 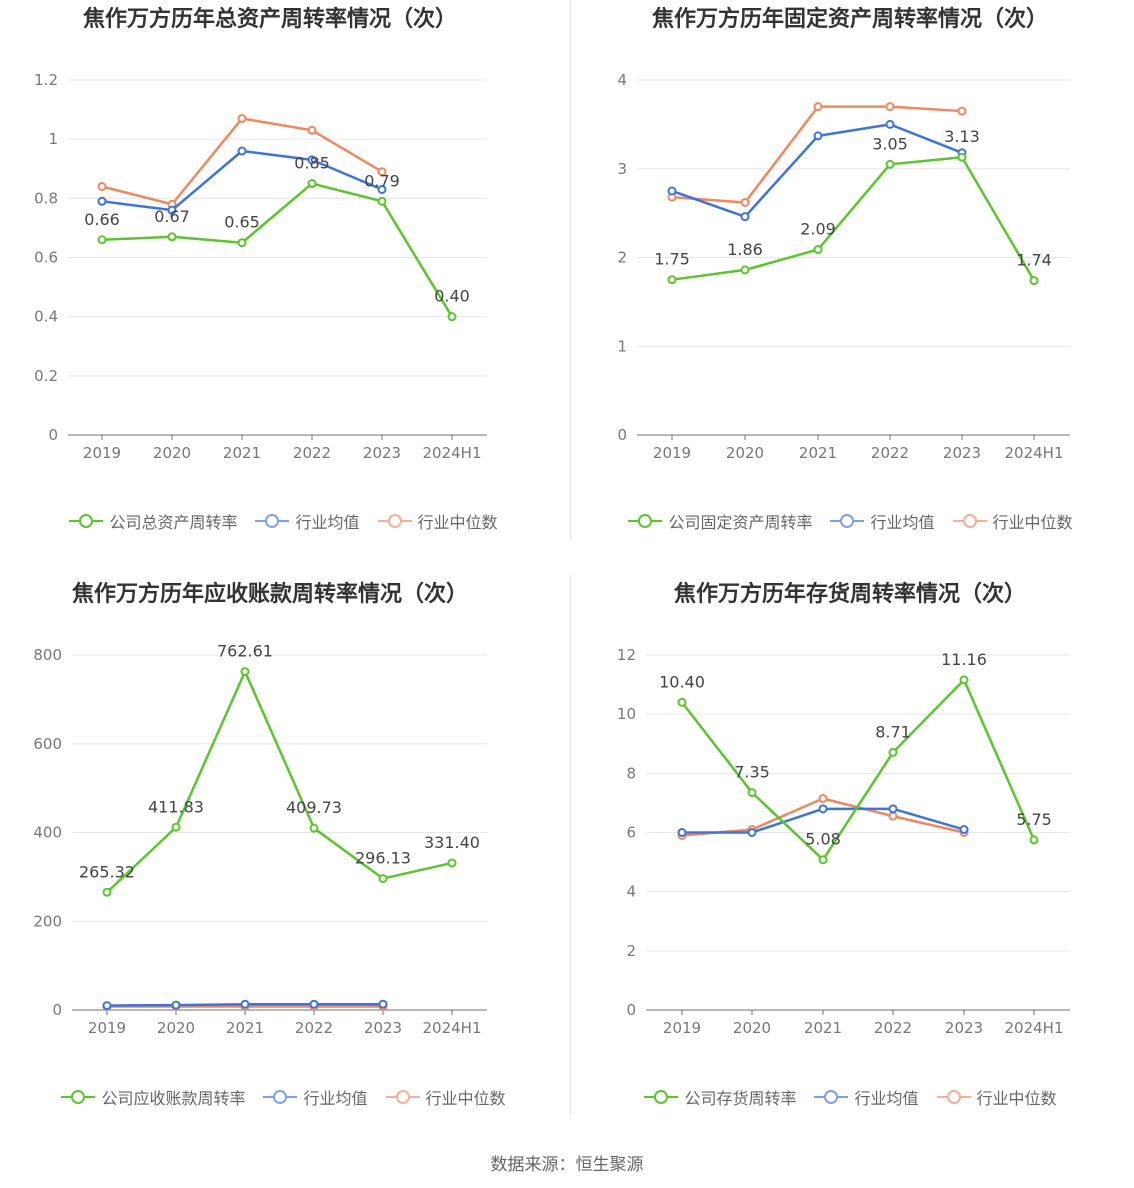 What do you see at coordinates (720, 1097) in the screenshot?
I see `legend-item-company-series: 公司存货周转率` at bounding box center [720, 1097].